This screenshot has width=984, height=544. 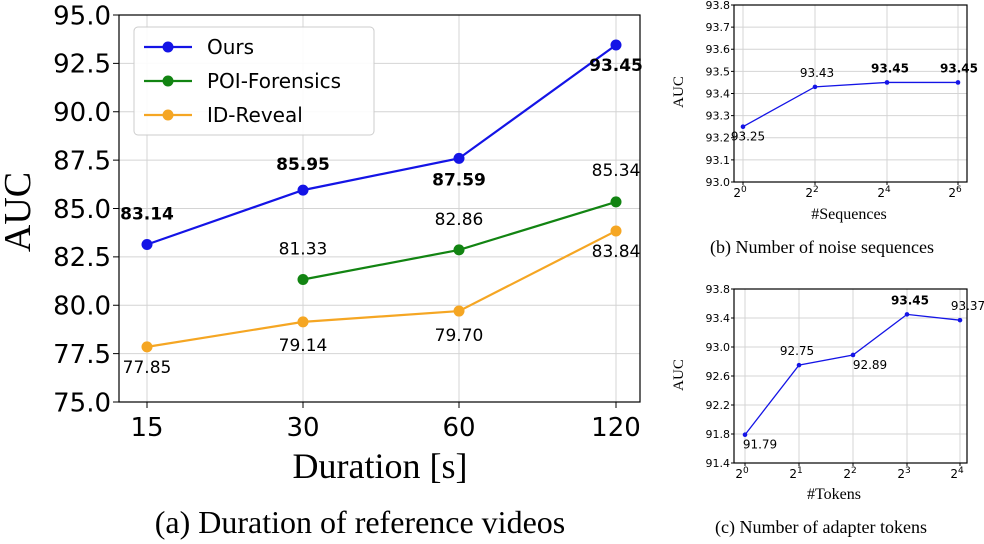 I want to click on series-line-id-reveal, so click(x=381, y=288).